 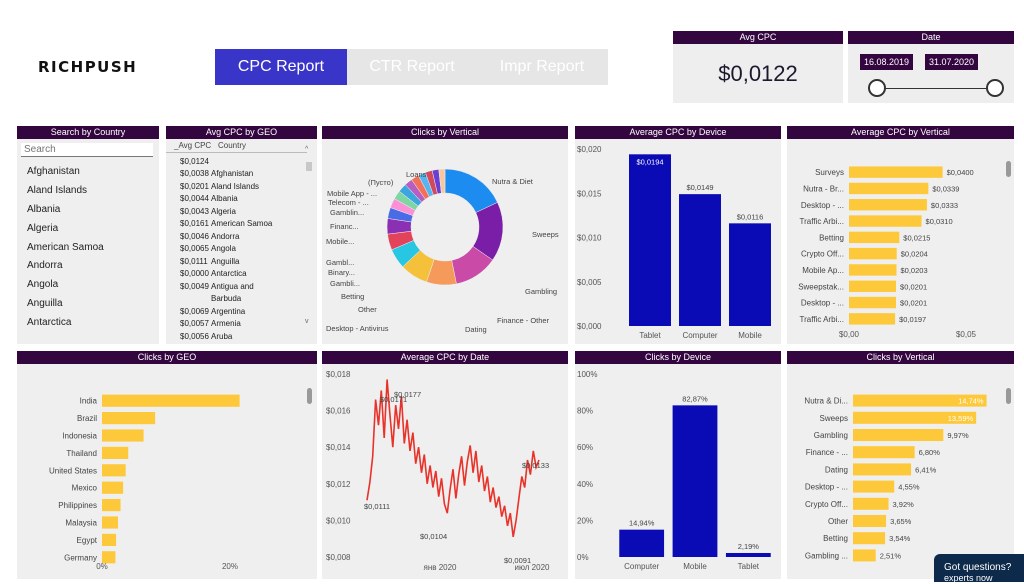 What do you see at coordinates (309, 166) in the screenshot?
I see `table-scrollbar` at bounding box center [309, 166].